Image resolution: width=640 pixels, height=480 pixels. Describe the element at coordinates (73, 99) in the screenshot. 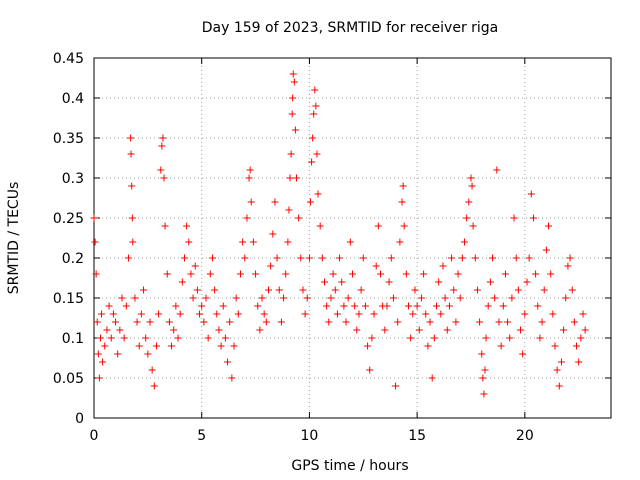

I see `y-tick-label: 0.4` at that location.